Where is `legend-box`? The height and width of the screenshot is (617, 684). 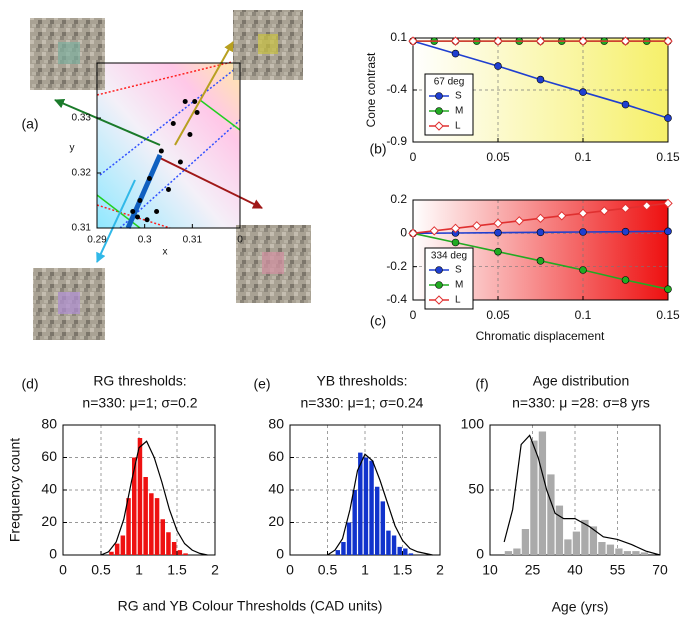
legend-box is located at coordinates (449, 278).